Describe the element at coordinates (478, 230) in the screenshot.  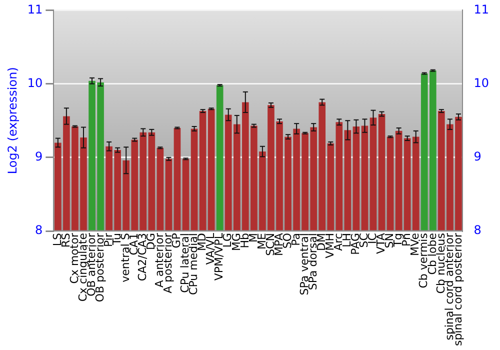
I see `y2-tick-label: 8` at that location.